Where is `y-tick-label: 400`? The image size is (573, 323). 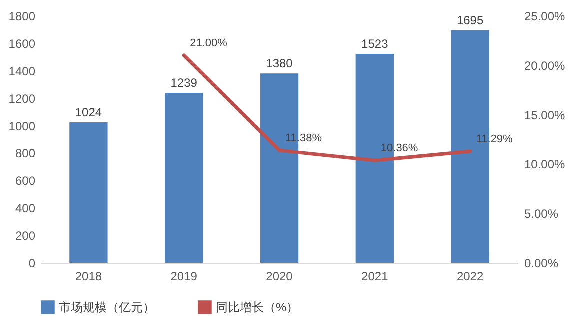 y-tick-label: 400 is located at coordinates (25, 209).